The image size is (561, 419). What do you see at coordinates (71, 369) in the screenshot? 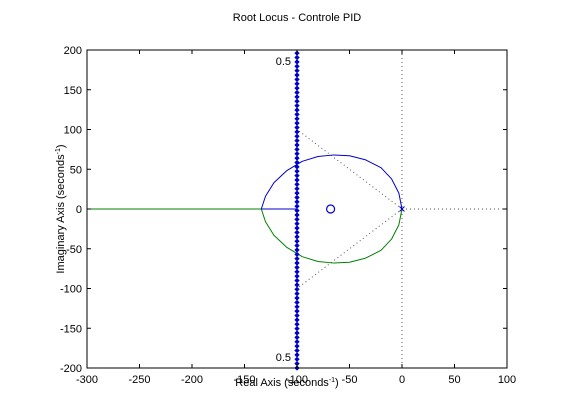
I see `y-tick-label: -200` at bounding box center [71, 369].